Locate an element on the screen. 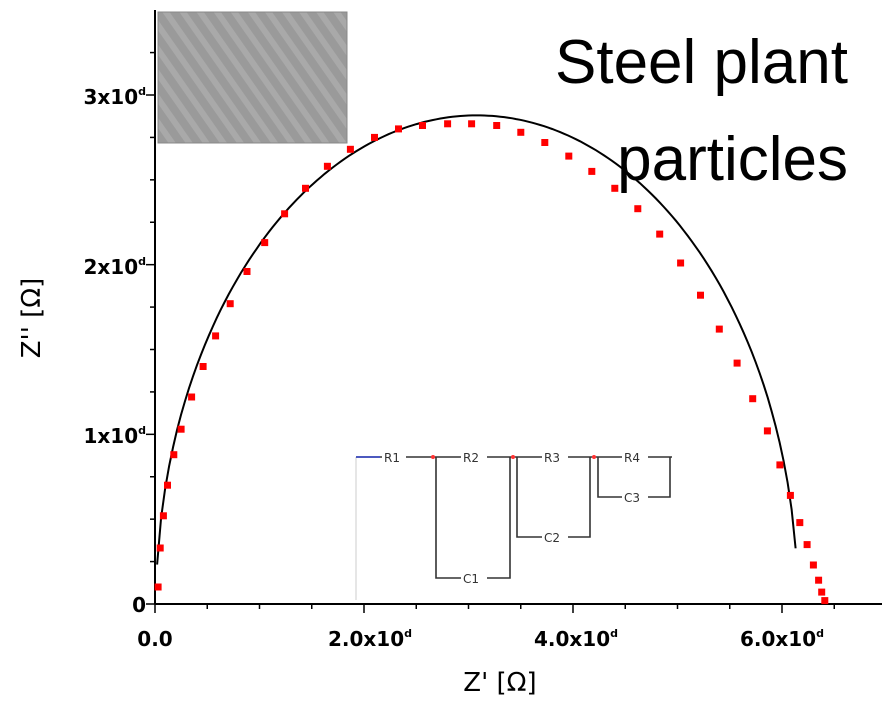  y-tick-label: 1x10d is located at coordinates (114, 436).